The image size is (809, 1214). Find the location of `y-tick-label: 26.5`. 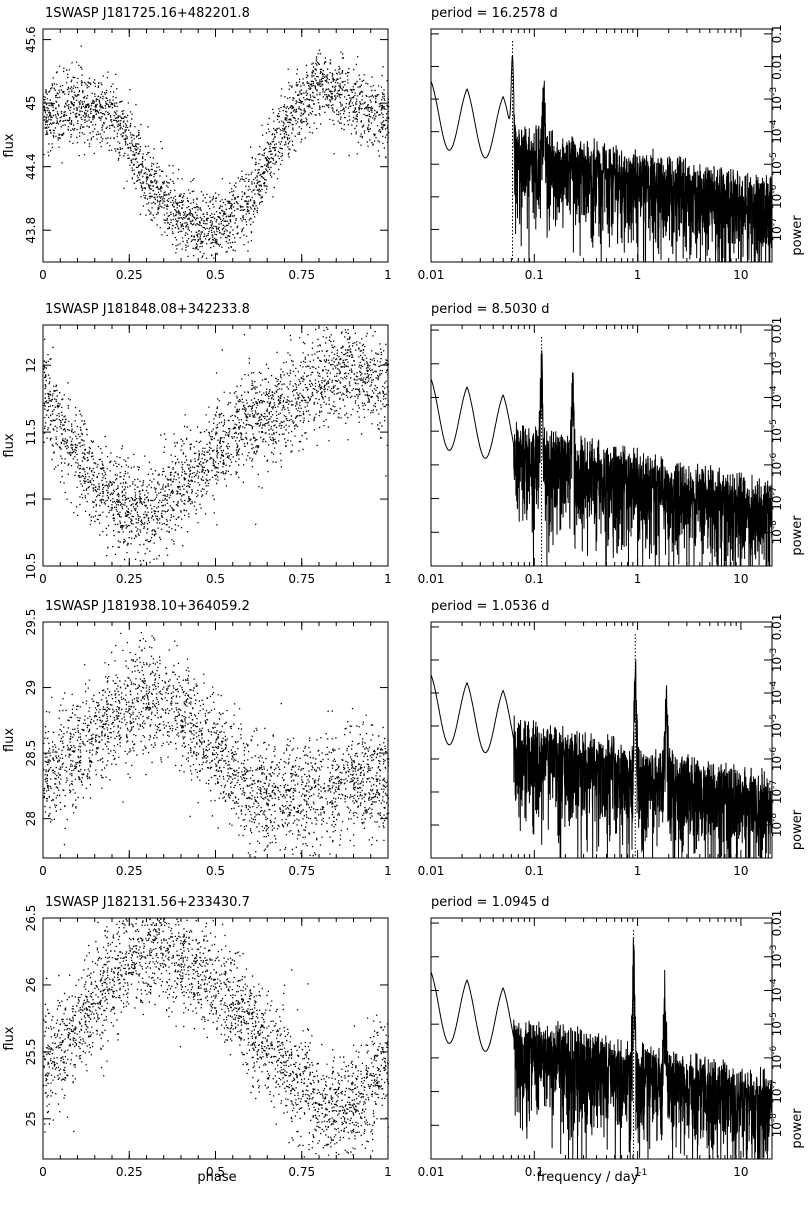

y-tick-label: 26.5 is located at coordinates (31, 918).